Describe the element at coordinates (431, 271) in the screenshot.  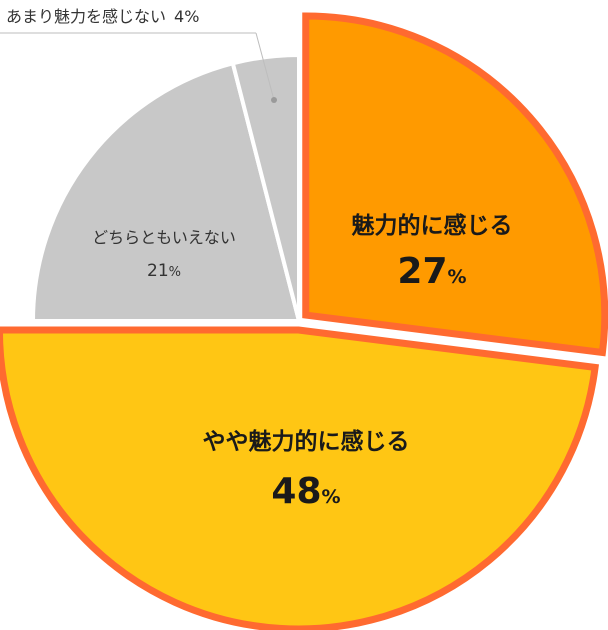
I see `slice-value-attractive: 27%` at that location.